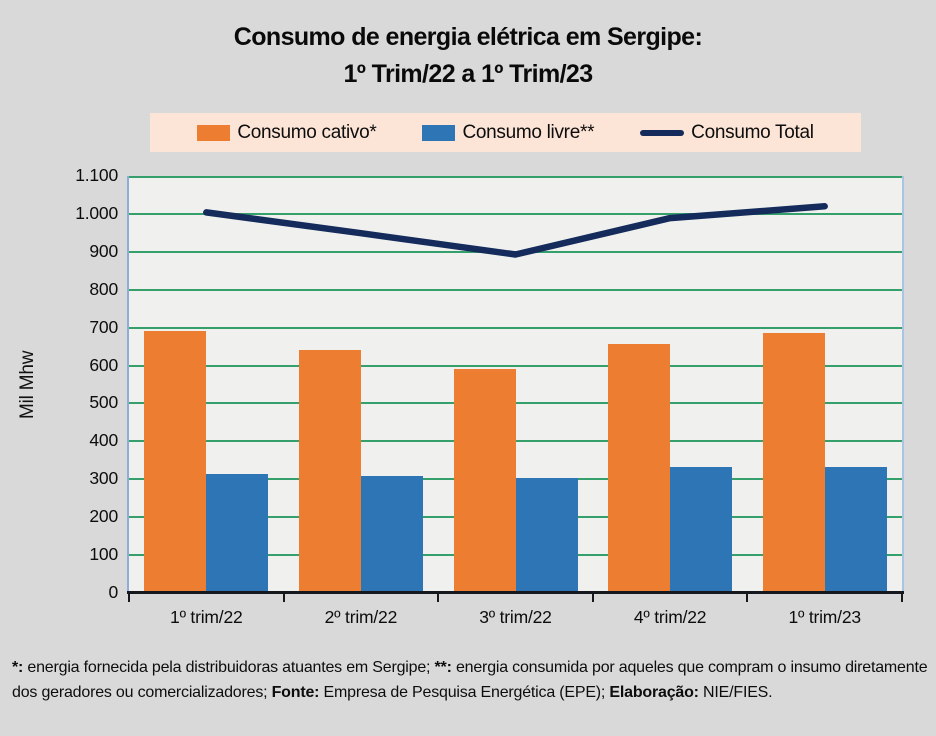 The height and width of the screenshot is (736, 936). I want to click on footnote-bold-segment: Elaboração:, so click(654, 692).